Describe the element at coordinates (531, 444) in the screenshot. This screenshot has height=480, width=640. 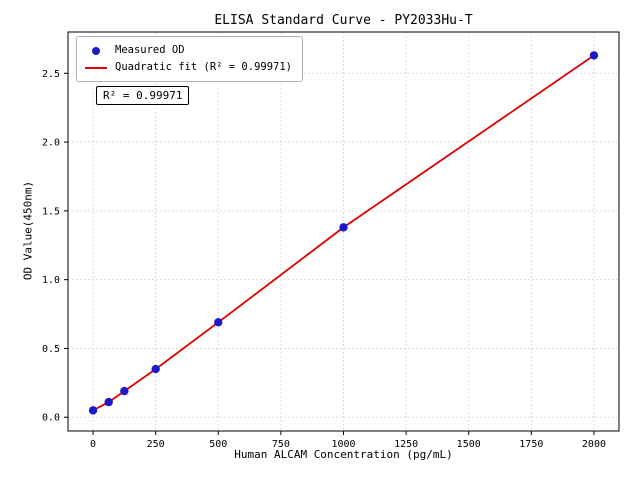
I see `x-tick-label: 1750` at that location.